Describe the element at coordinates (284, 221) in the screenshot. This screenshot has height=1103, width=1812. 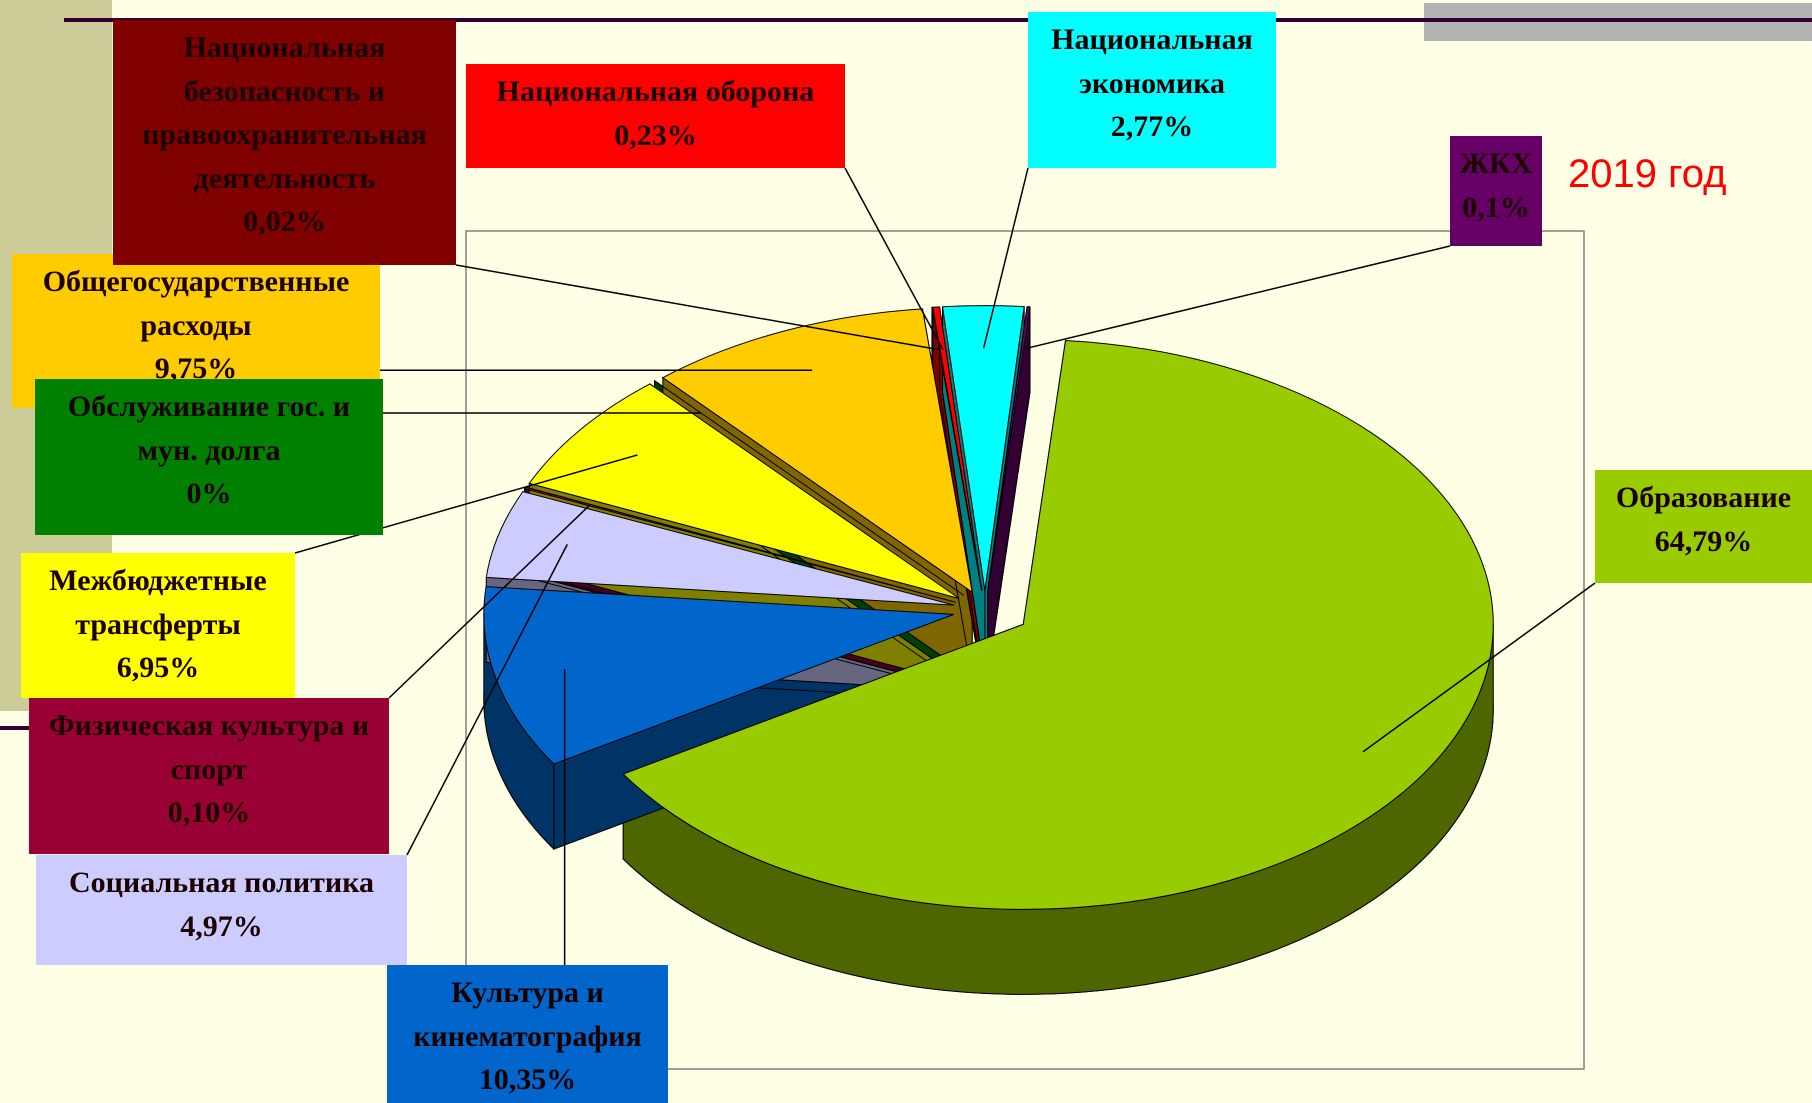
I see `label-value: 0,02%` at that location.